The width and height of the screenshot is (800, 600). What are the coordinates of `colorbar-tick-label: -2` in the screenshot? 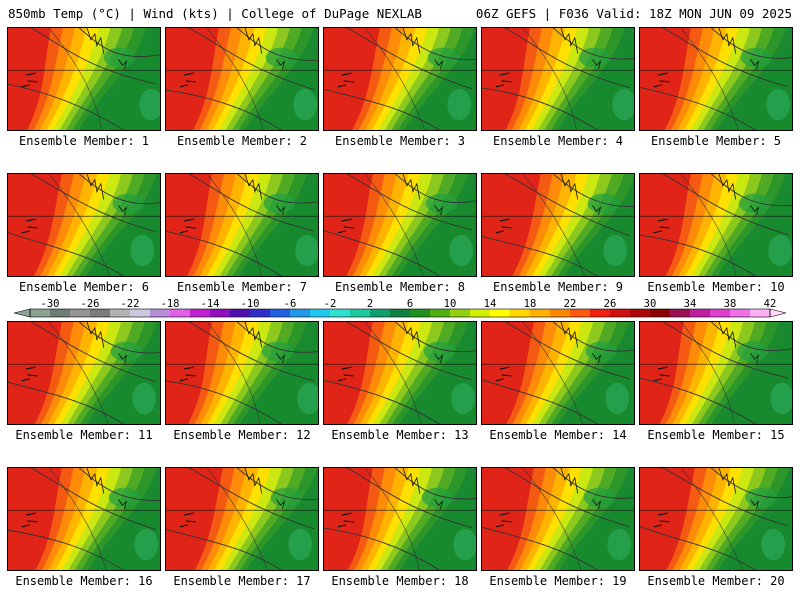 It's located at (330, 304).